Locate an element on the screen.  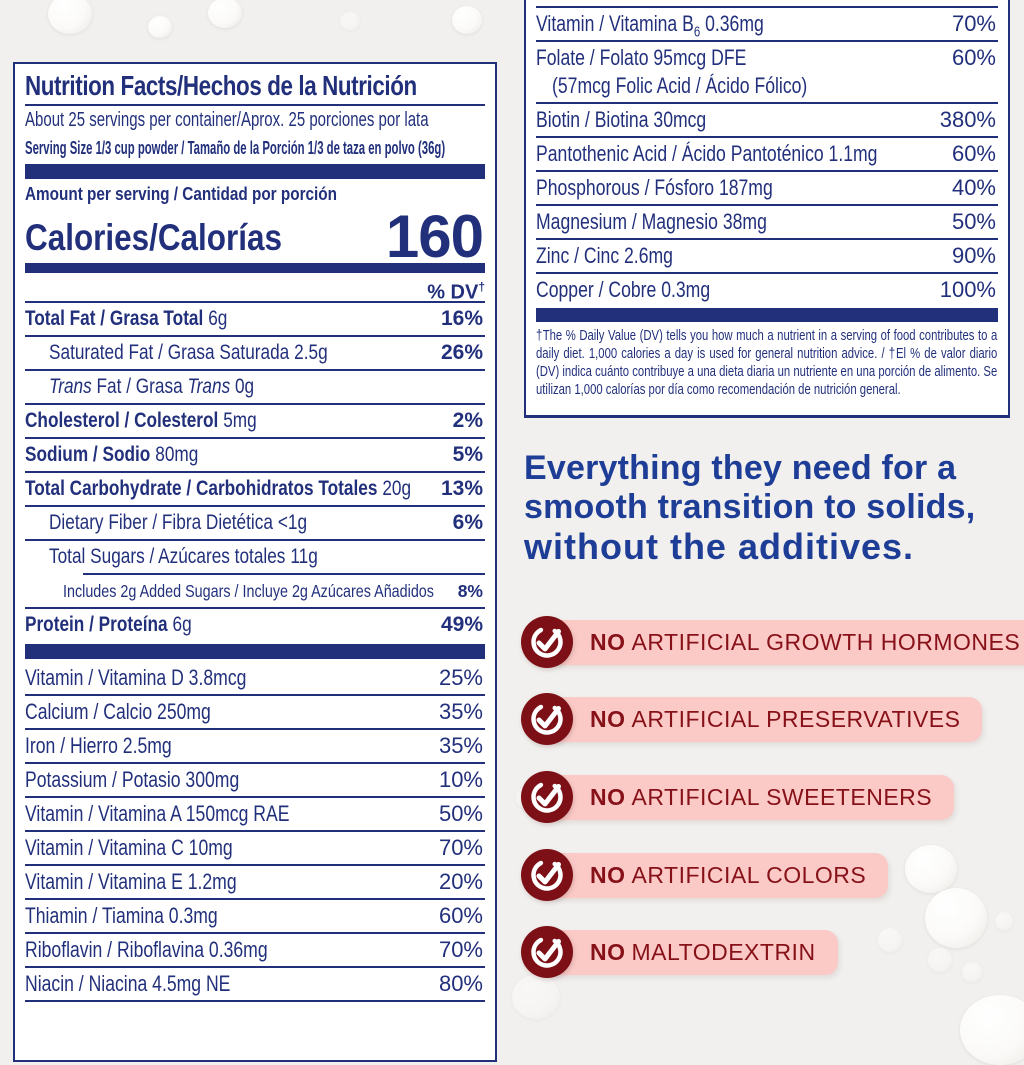
headline-line1: Everything they need for a is located at coordinates (740, 468).